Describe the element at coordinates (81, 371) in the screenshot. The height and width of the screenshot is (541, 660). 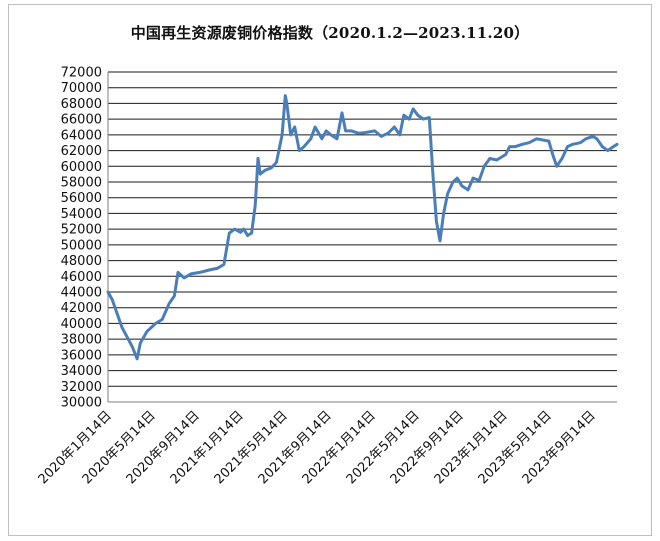
I see `y-tick-label: 34000` at that location.